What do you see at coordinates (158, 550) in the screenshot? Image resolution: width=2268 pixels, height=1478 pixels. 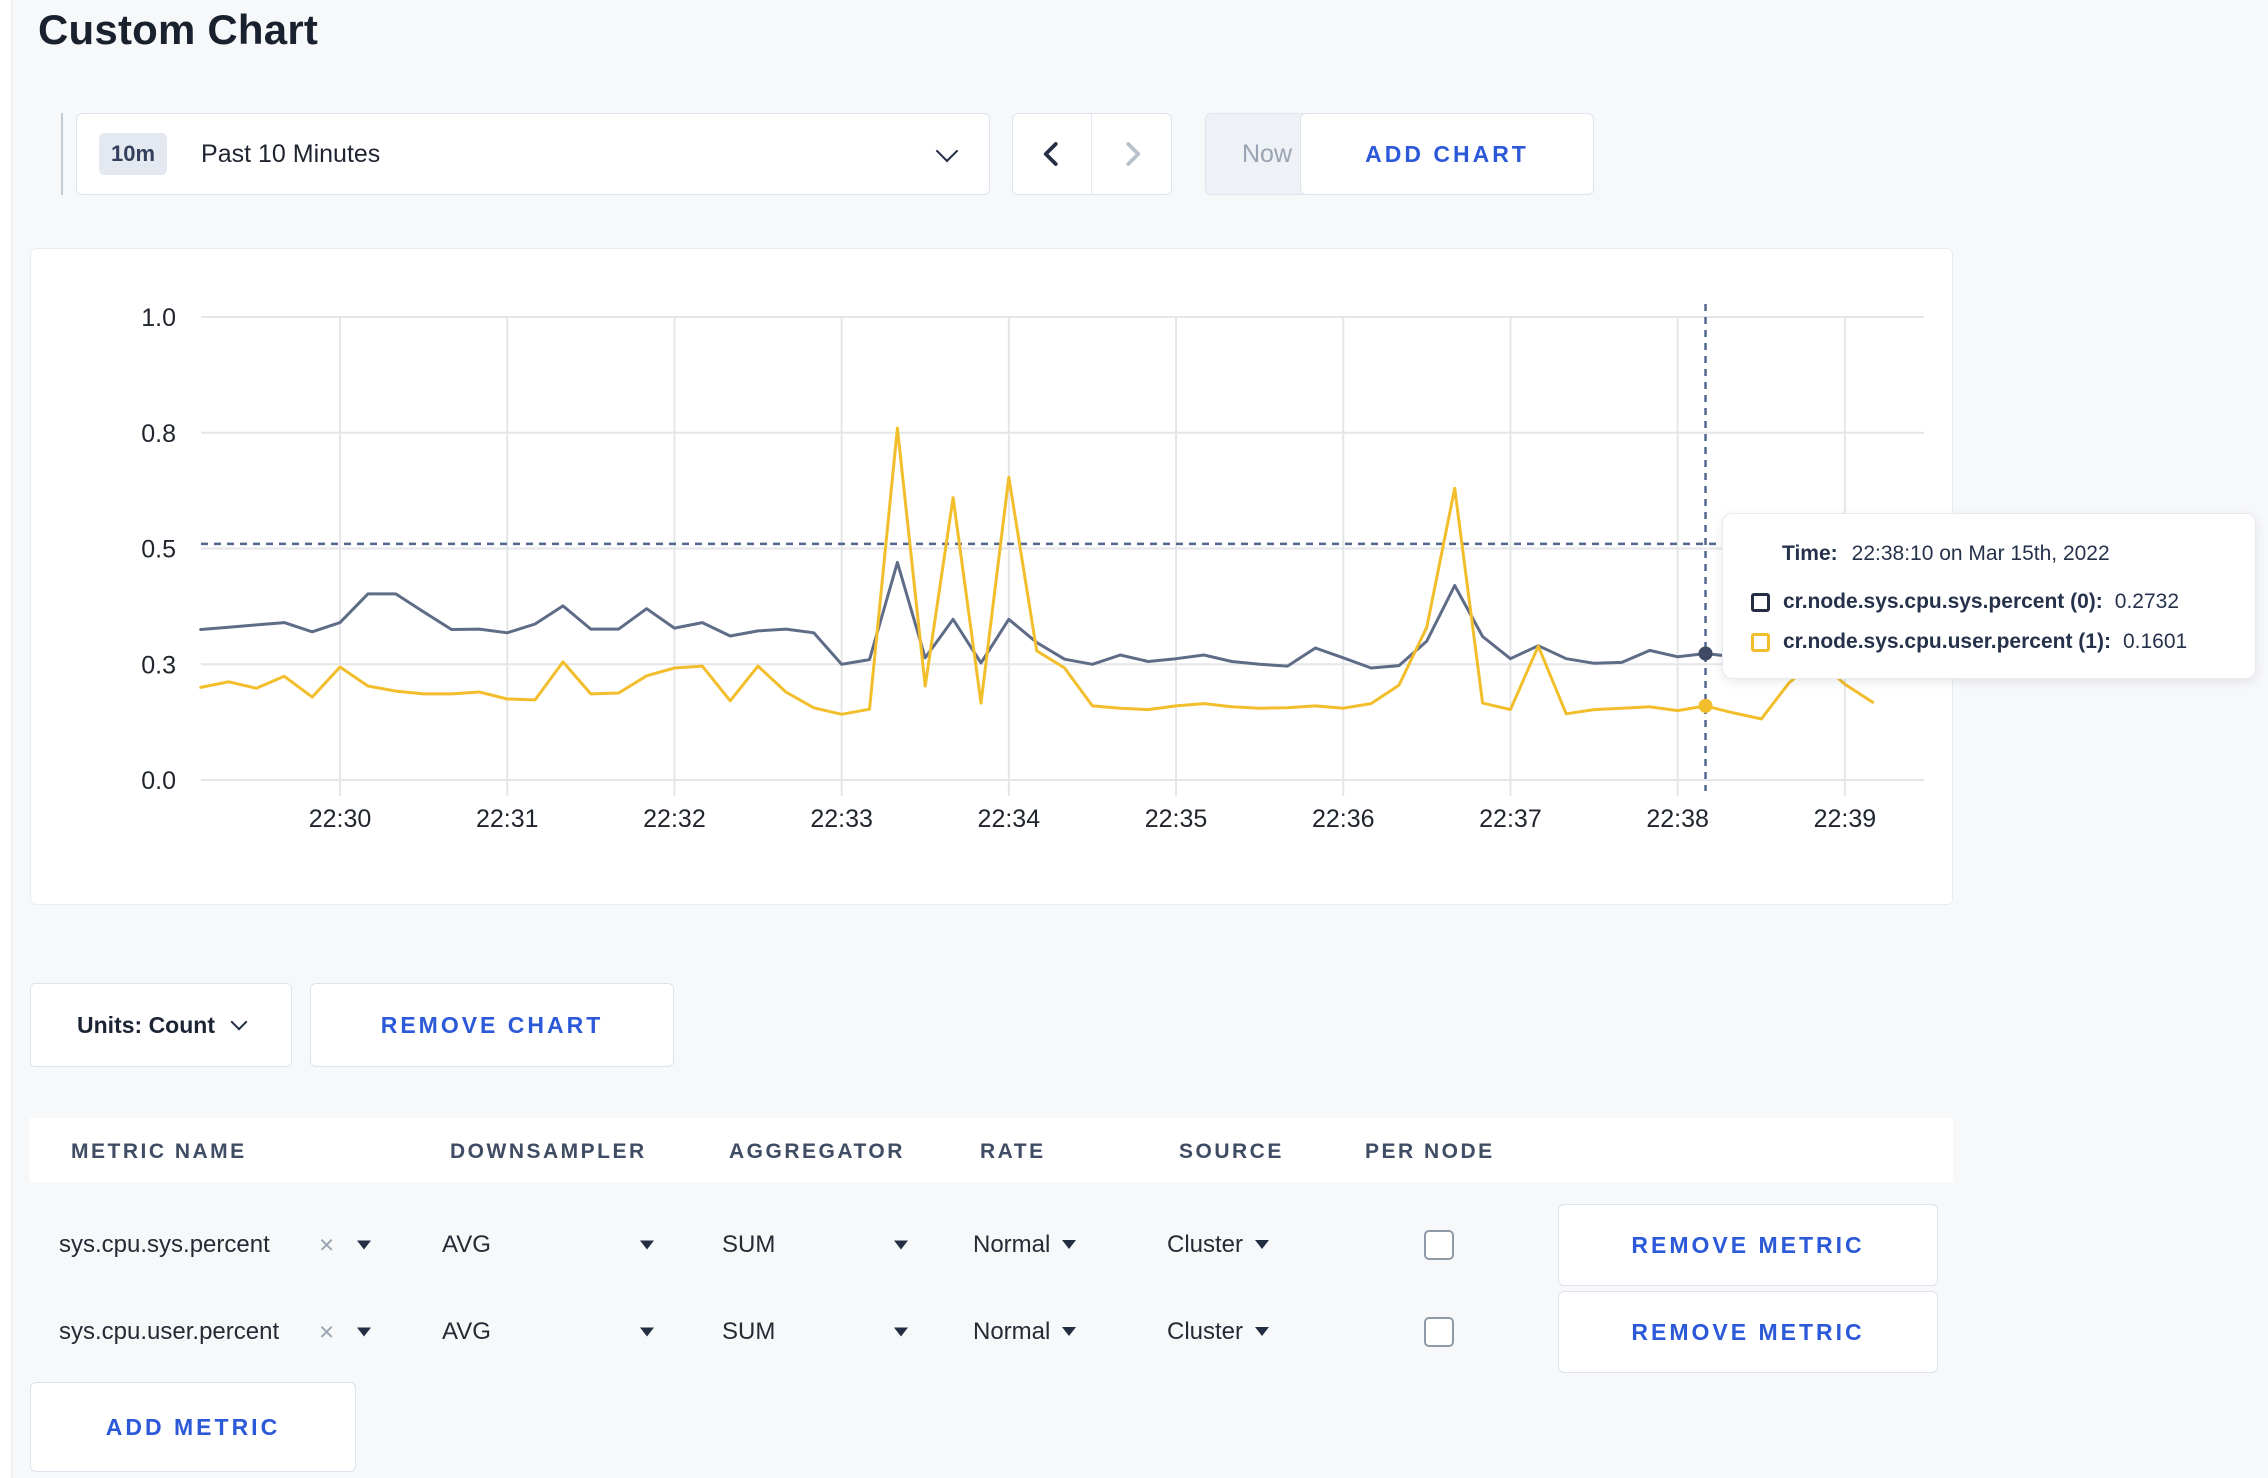 I see `y-axis-tick-label: 0.5` at bounding box center [158, 550].